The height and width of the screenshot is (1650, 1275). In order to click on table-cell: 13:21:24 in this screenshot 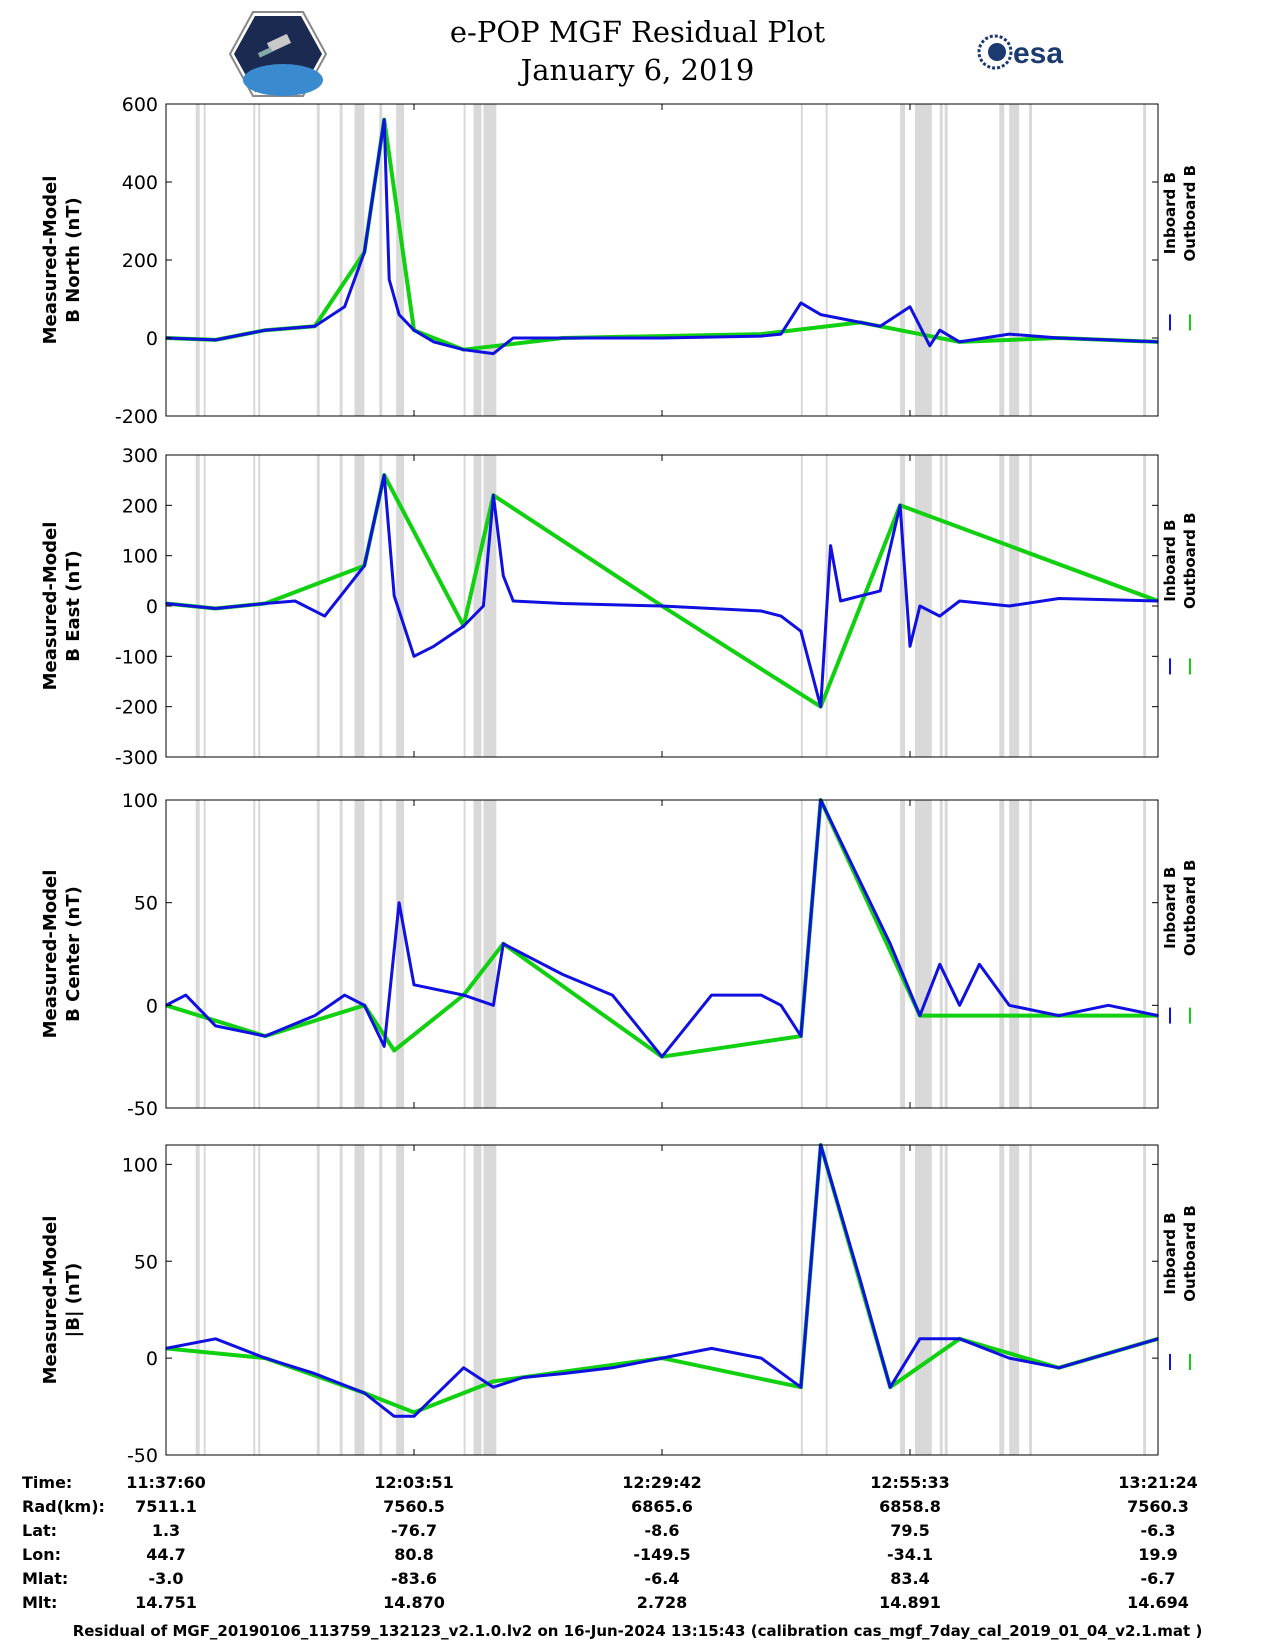, I will do `click(1158, 1482)`.